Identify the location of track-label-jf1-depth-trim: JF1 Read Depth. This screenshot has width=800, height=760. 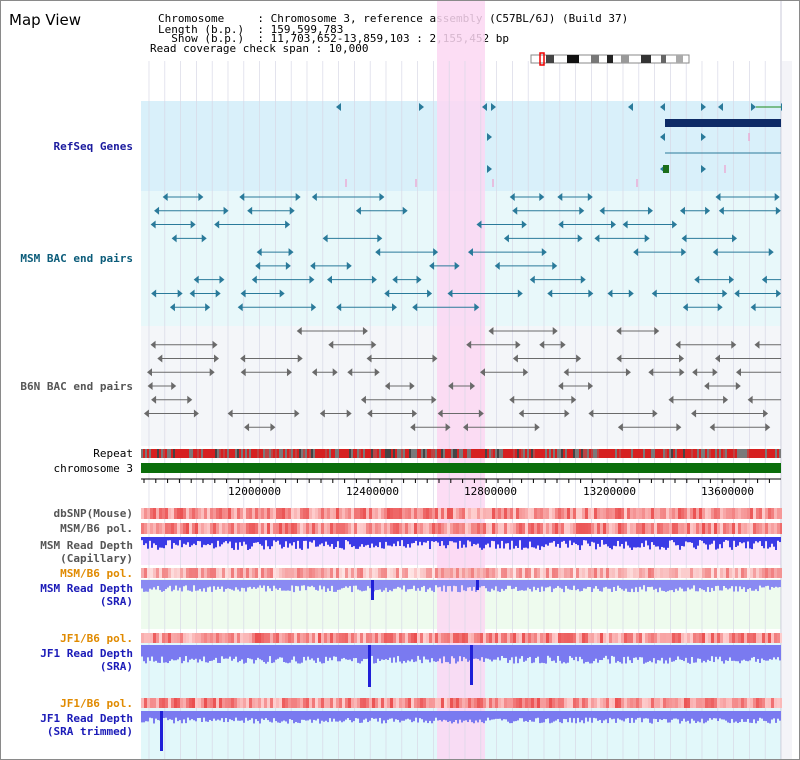
(86, 718).